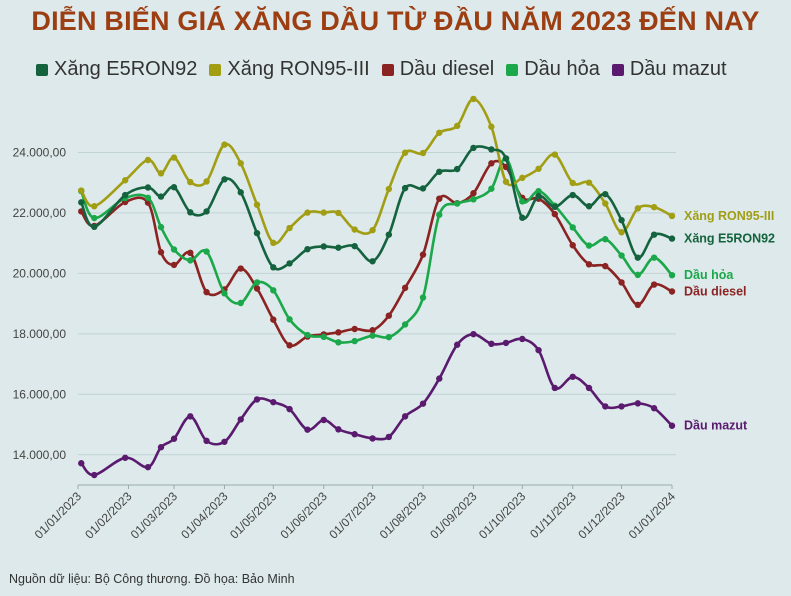 The height and width of the screenshot is (596, 791). Describe the element at coordinates (253, 515) in the screenshot. I see `x-tick-label: 01/05/2023` at that location.